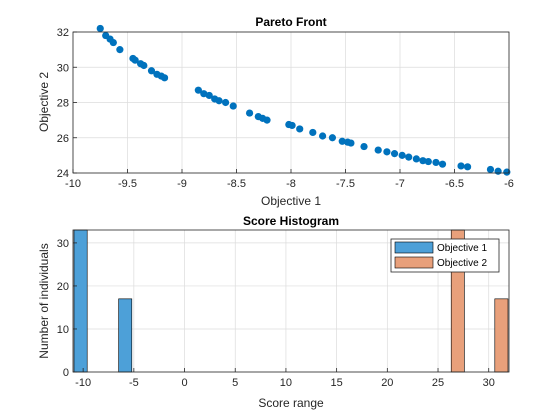  Describe the element at coordinates (63, 139) in the screenshot. I see `pareto-y-tick-label-1: 26` at that location.